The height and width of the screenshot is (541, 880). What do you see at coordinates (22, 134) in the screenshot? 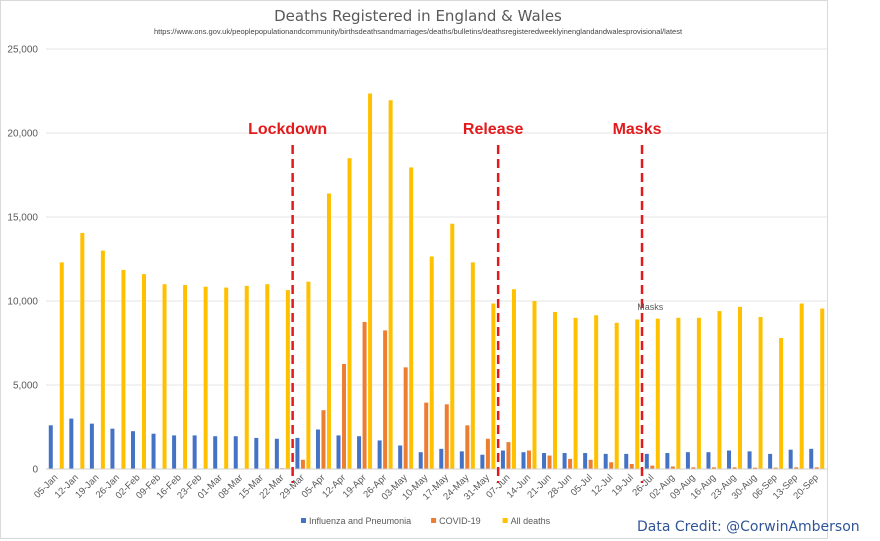
I see `y-tick-label: 20,000` at bounding box center [22, 134].